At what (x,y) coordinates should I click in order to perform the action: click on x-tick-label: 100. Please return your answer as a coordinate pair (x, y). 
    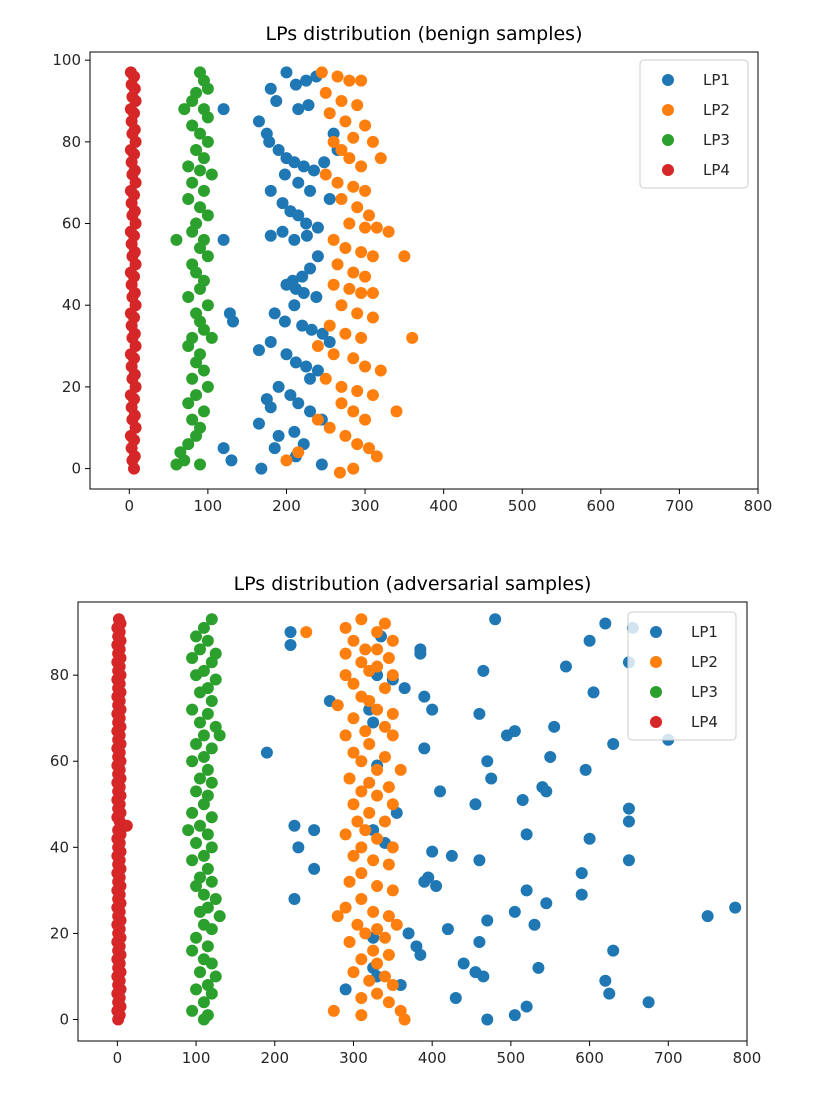
    Looking at the image, I should click on (208, 506).